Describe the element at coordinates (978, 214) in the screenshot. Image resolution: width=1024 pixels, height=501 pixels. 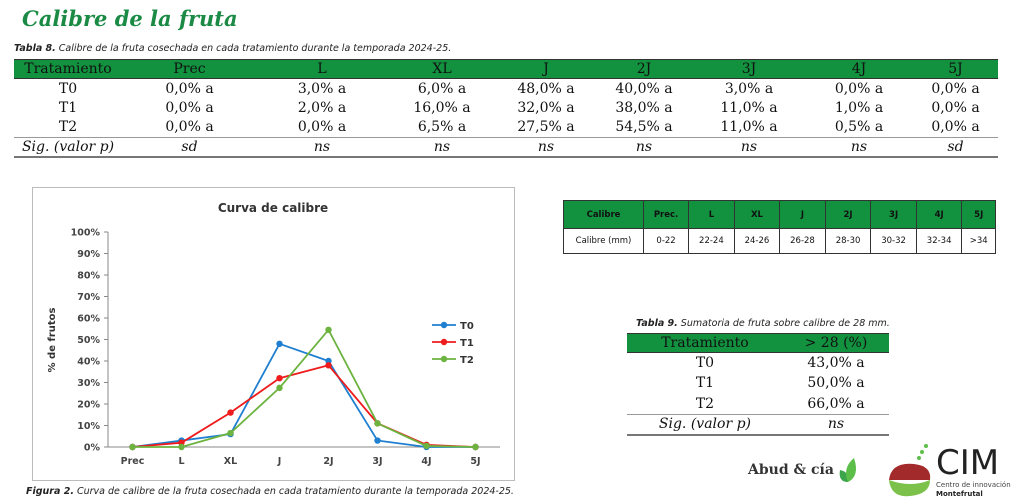
I see `column-header: 5J` at that location.